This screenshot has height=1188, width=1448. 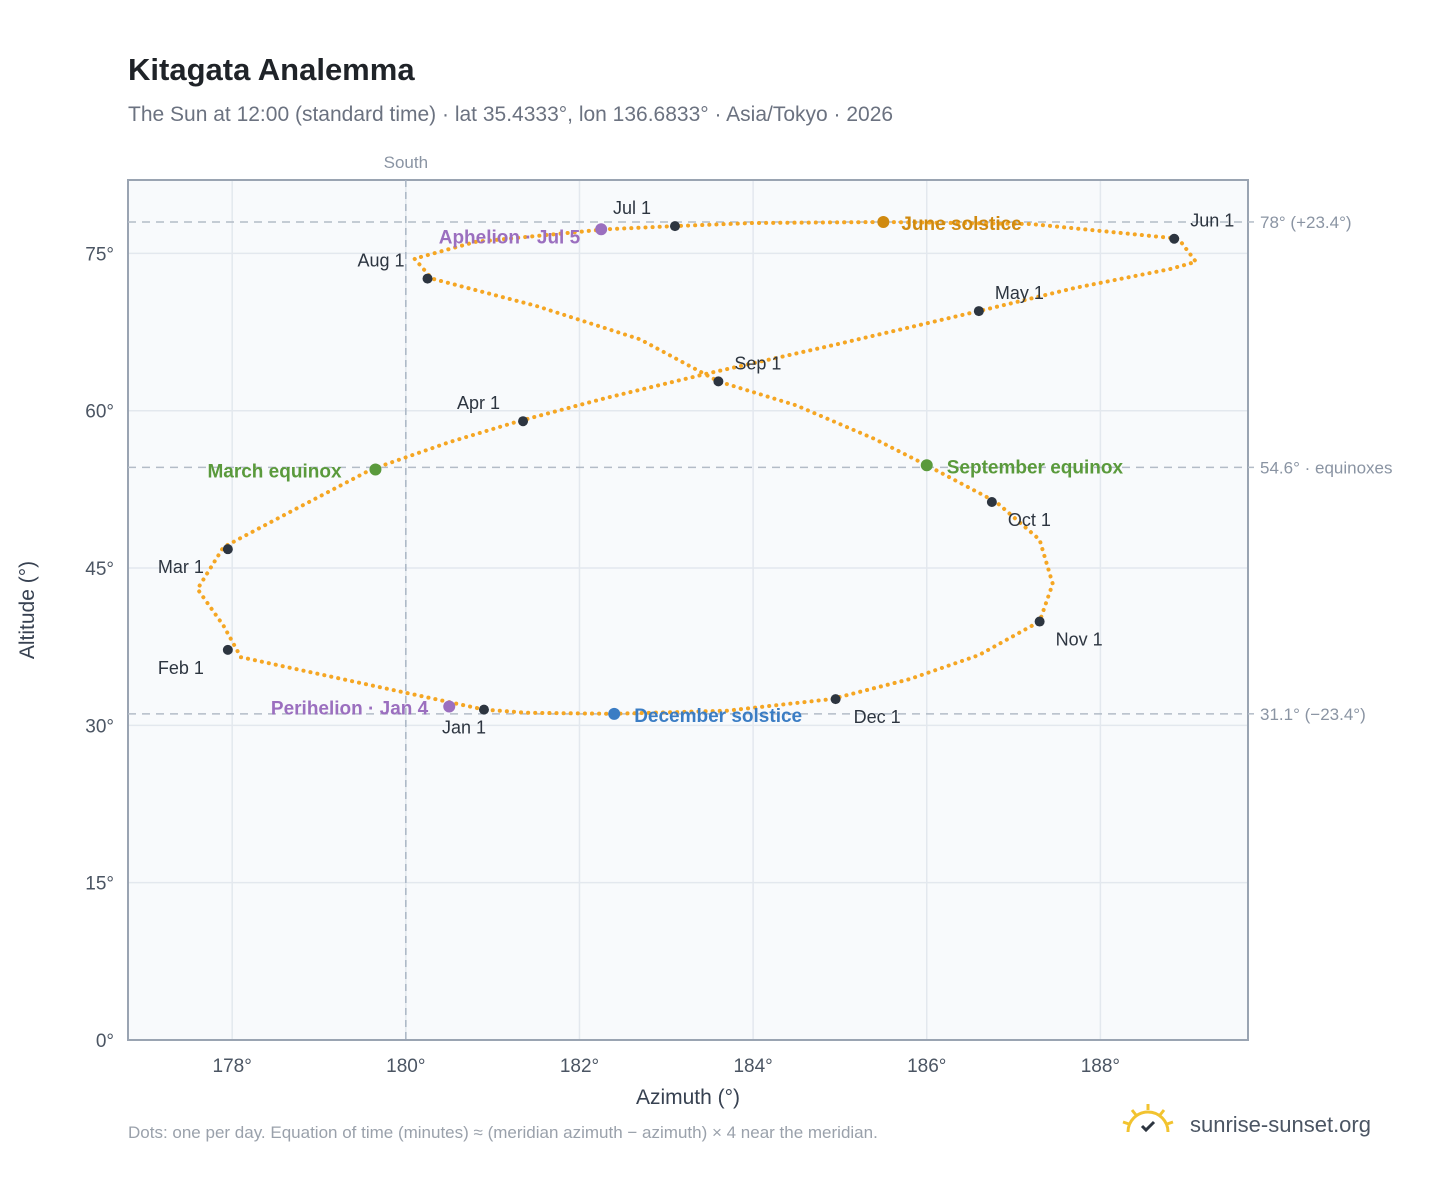 What do you see at coordinates (1019, 293) in the screenshot?
I see `month-label: May 1` at bounding box center [1019, 293].